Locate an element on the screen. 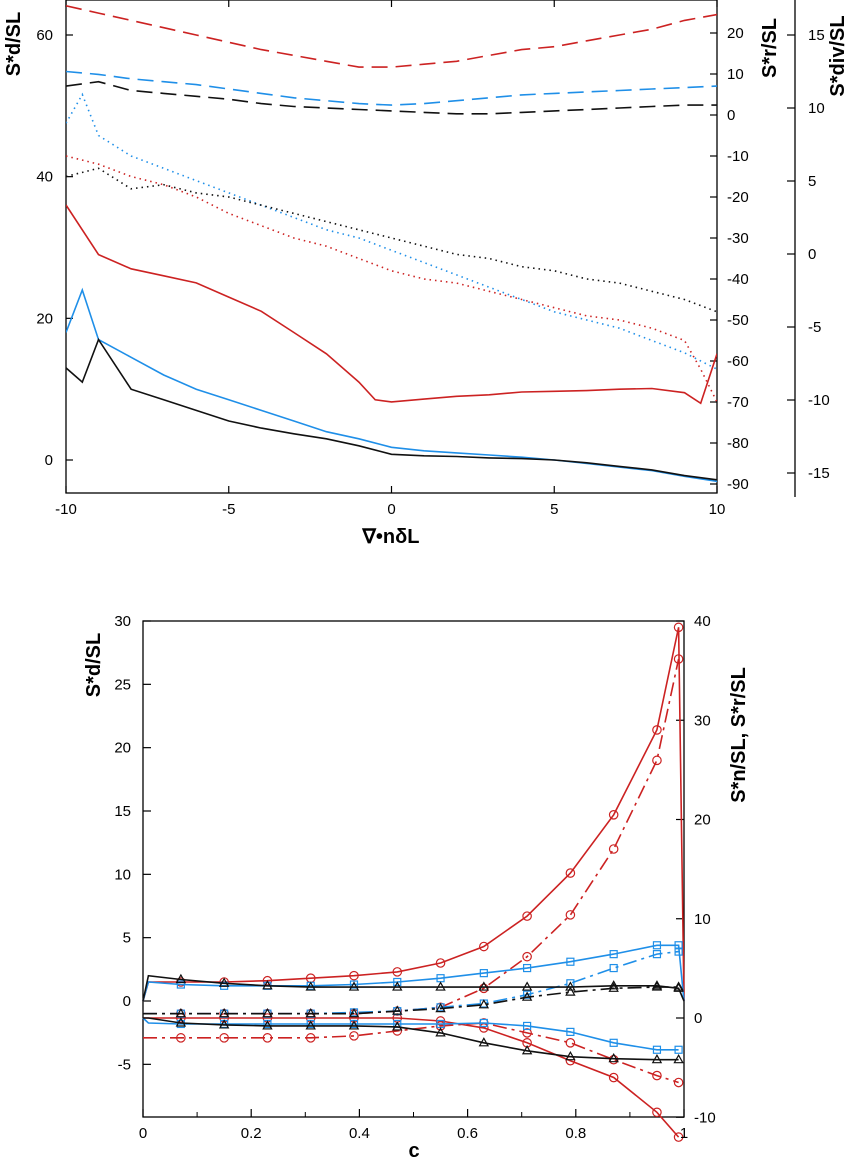 This screenshot has width=850, height=1159. bottom-x-tick-label: 0.2 is located at coordinates (251, 1133).